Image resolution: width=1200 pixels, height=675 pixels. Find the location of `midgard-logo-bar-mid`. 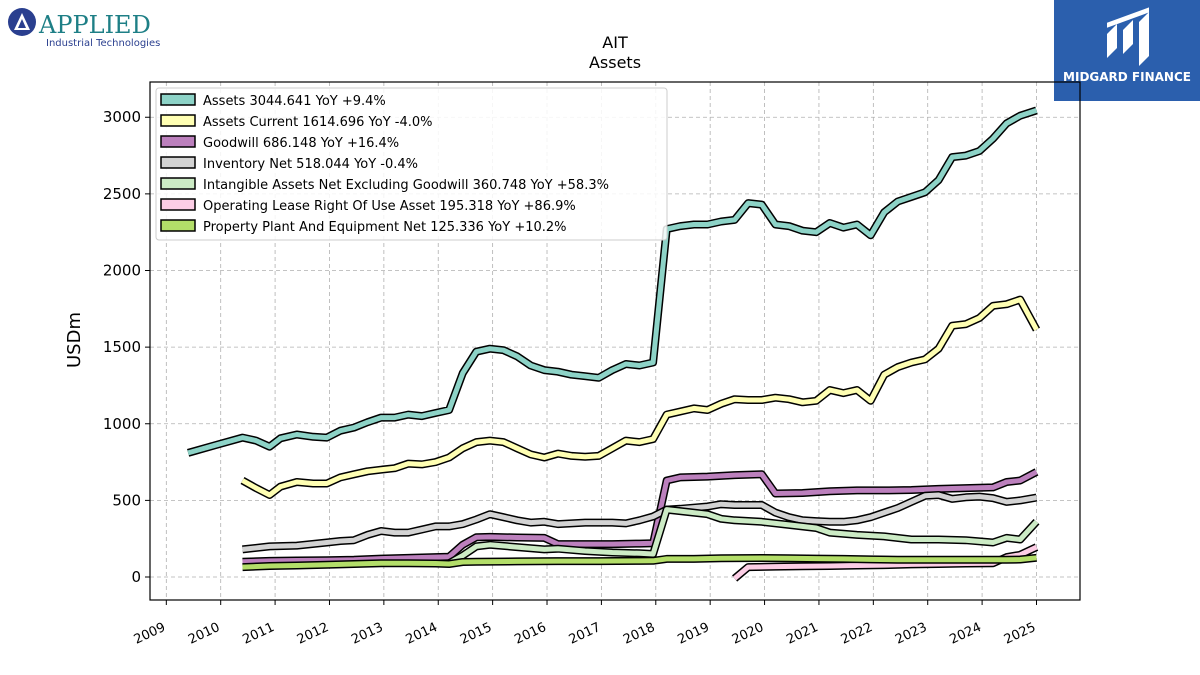

midgard-logo-bar-mid is located at coordinates (1128, 37).